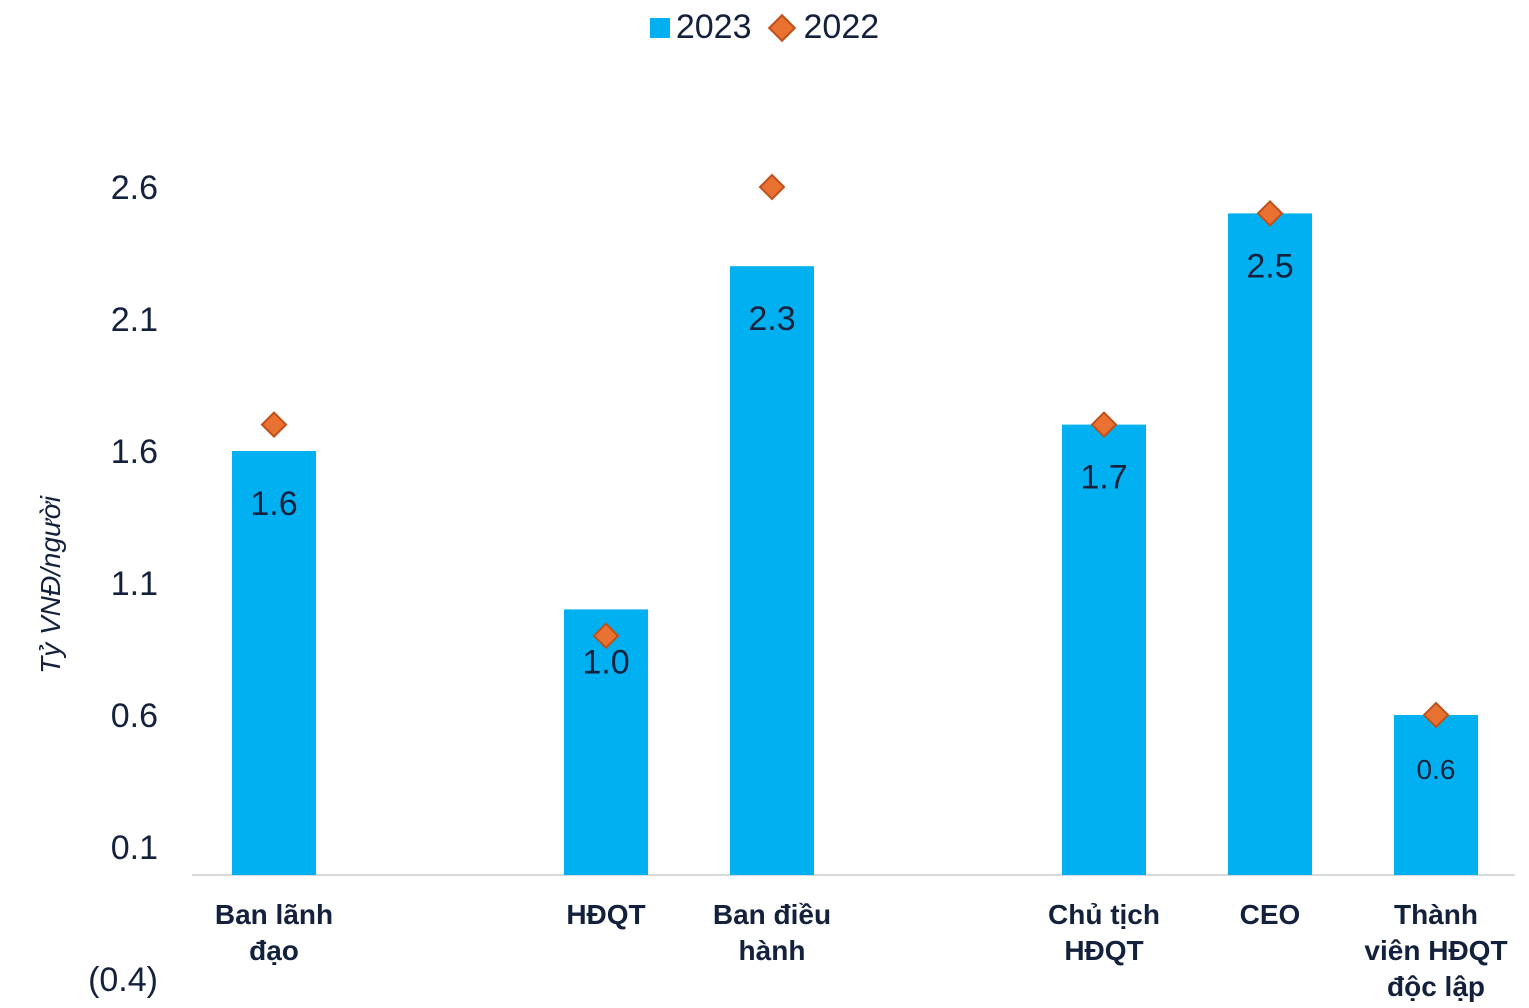  Describe the element at coordinates (274, 914) in the screenshot. I see `x-category-label: Ban lãnh` at that location.